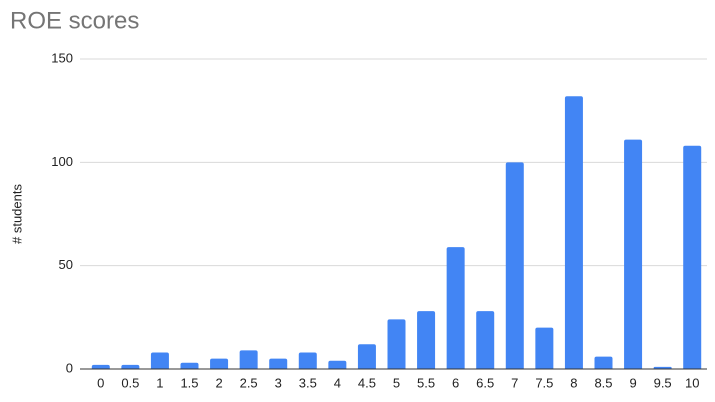 This screenshot has height=402, width=715. What do you see at coordinates (16, 214) in the screenshot?
I see `y-axis-label: # students` at bounding box center [16, 214].